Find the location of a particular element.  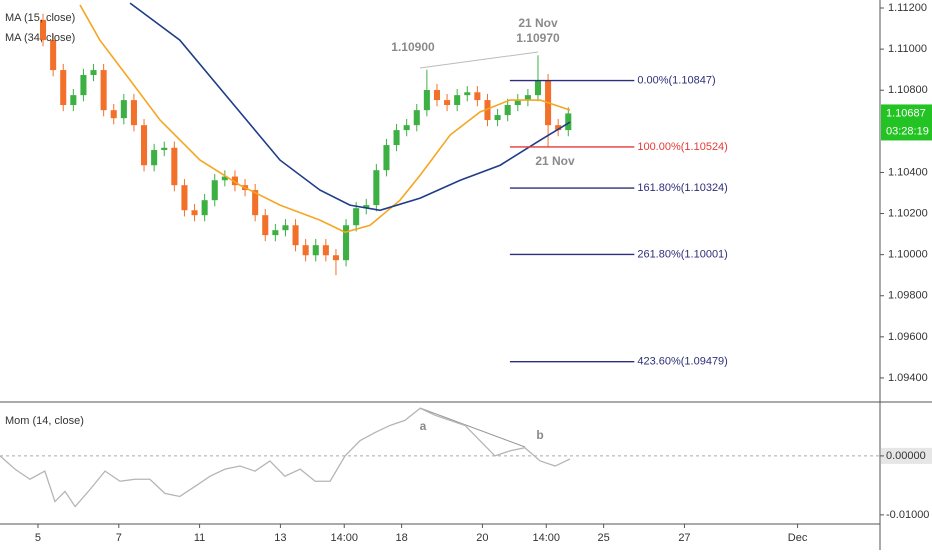

pane-title: Mom (14, close) is located at coordinates (44, 421).